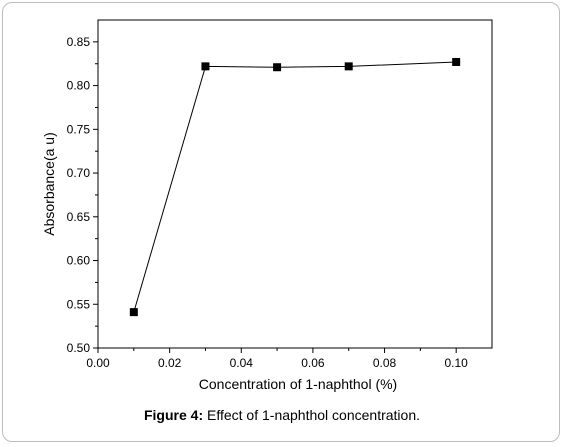  What do you see at coordinates (79, 217) in the screenshot?
I see `y-tick-label: 0.65` at bounding box center [79, 217].